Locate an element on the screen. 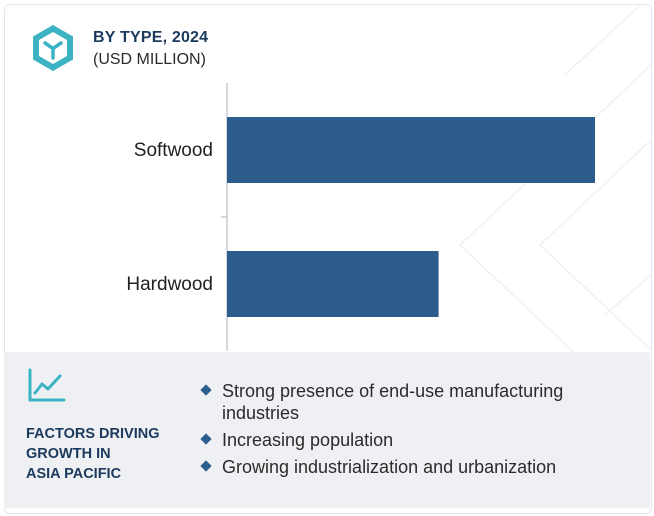 The image size is (654, 516). factors-title-line: ASIA PACIFIC is located at coordinates (74, 474).